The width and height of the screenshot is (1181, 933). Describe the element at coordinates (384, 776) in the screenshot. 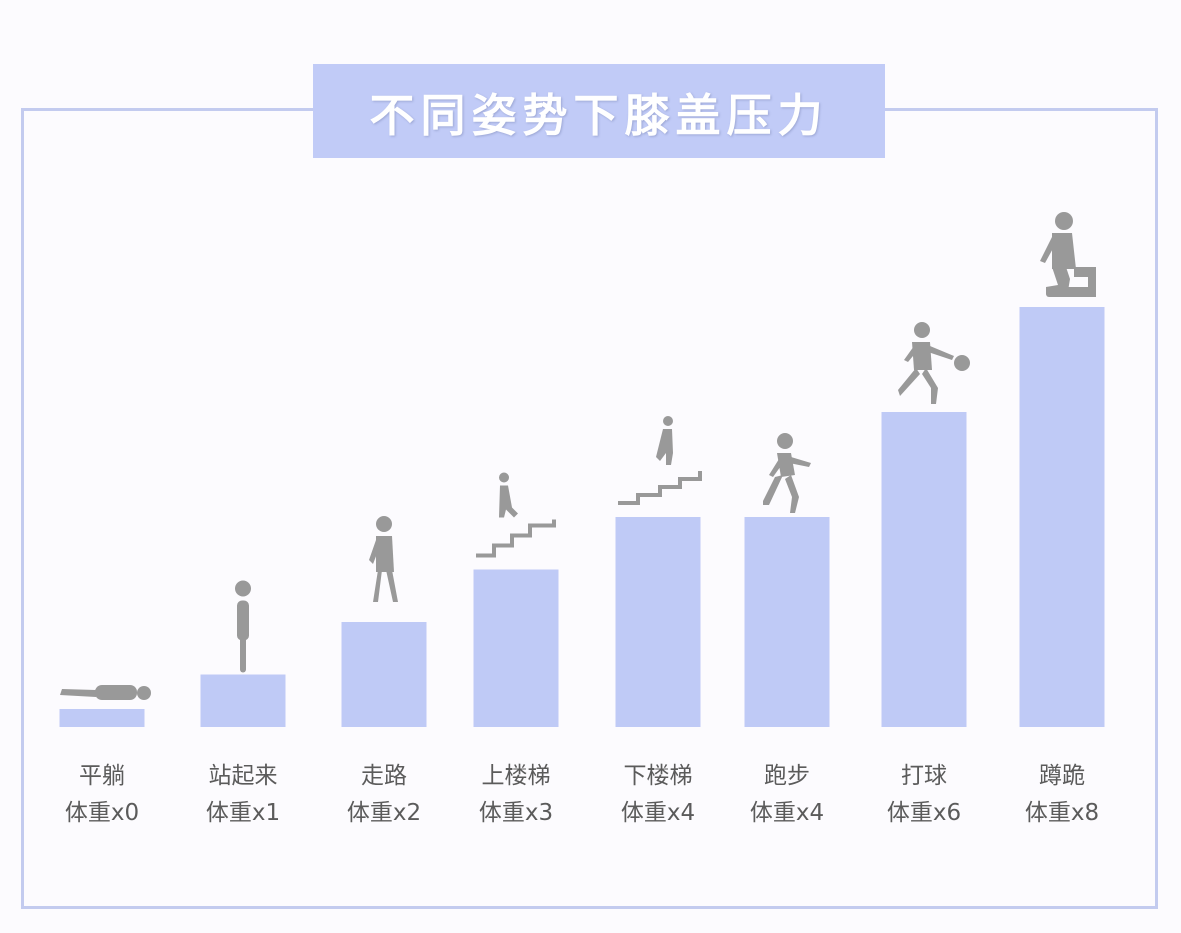

I see `category-label: 走路` at that location.